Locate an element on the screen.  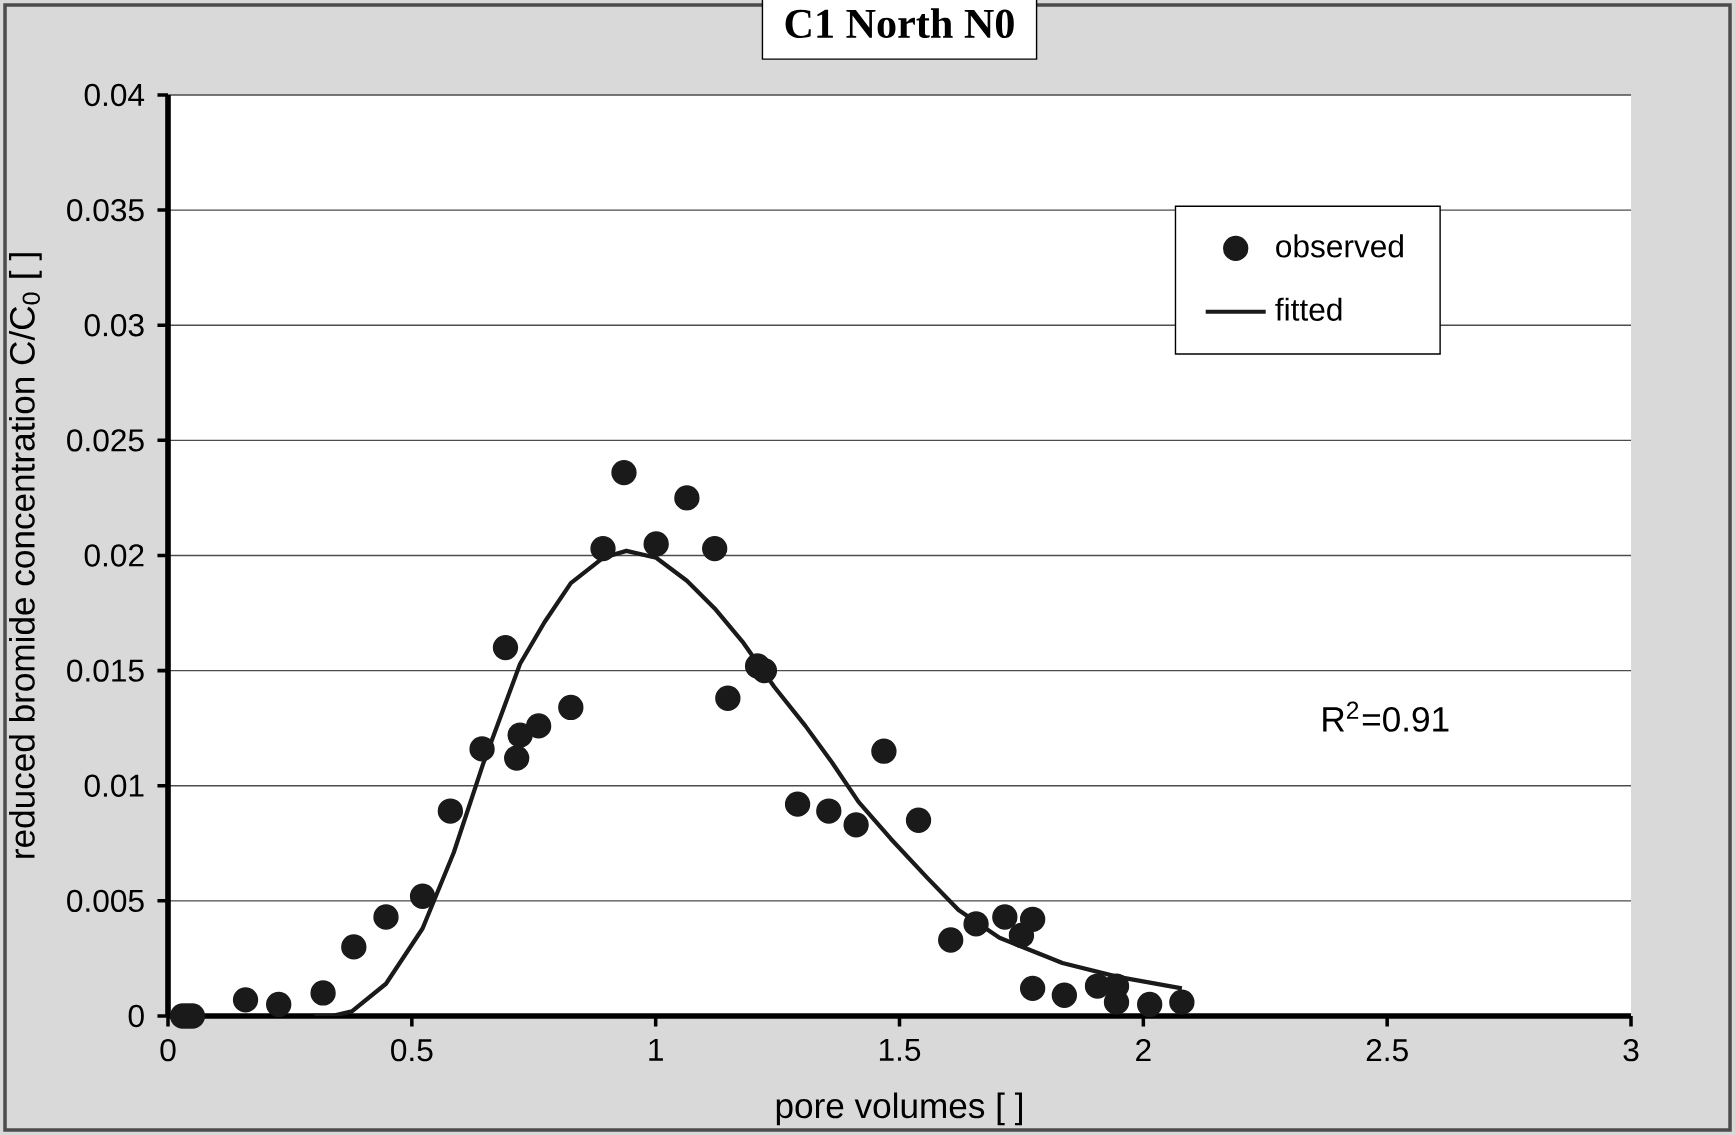
x-tick-label: 1 is located at coordinates (656, 1049).